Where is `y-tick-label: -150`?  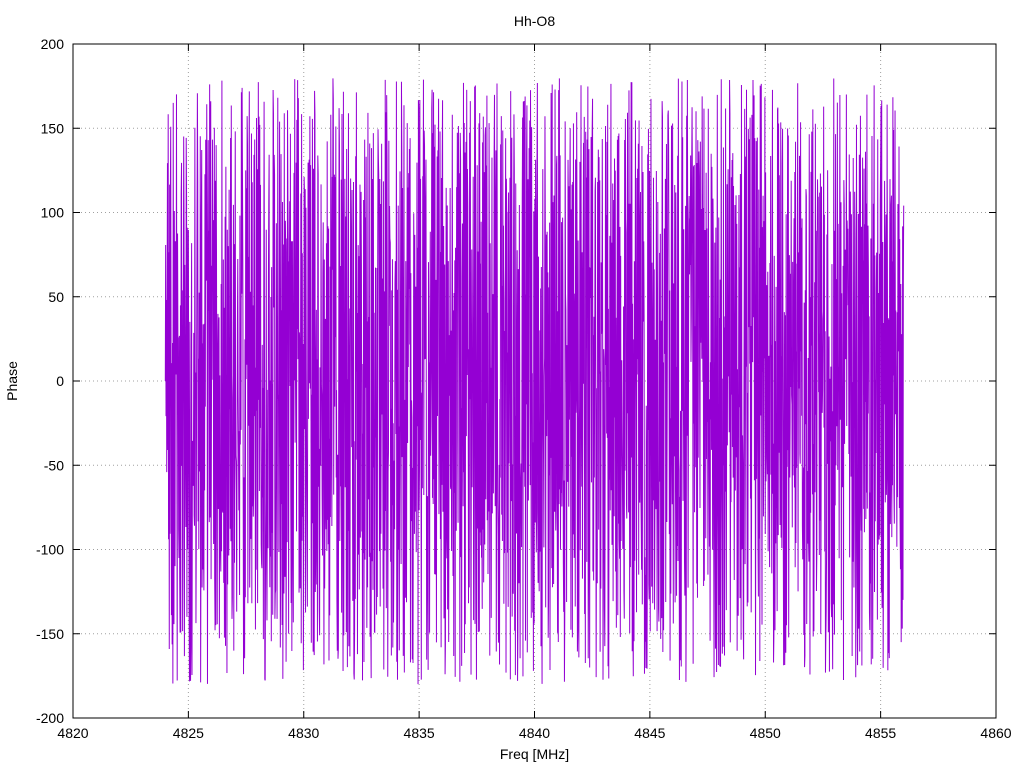 y-tick-label: -150 is located at coordinates (50, 634).